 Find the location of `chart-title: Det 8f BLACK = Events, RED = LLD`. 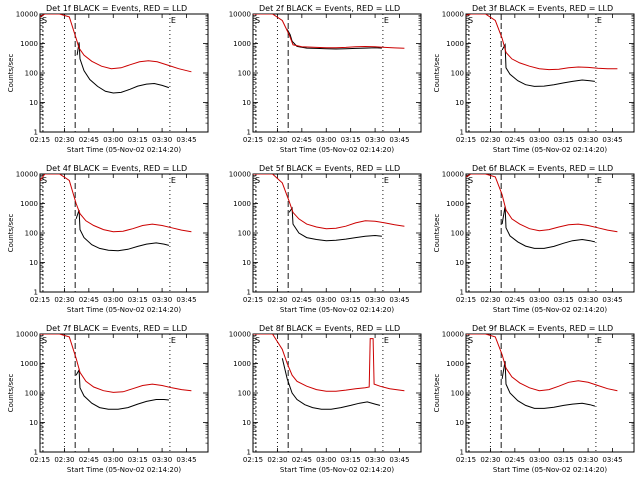

chart-title: Det 8f BLACK = Events, RED = LLD is located at coordinates (329, 328).